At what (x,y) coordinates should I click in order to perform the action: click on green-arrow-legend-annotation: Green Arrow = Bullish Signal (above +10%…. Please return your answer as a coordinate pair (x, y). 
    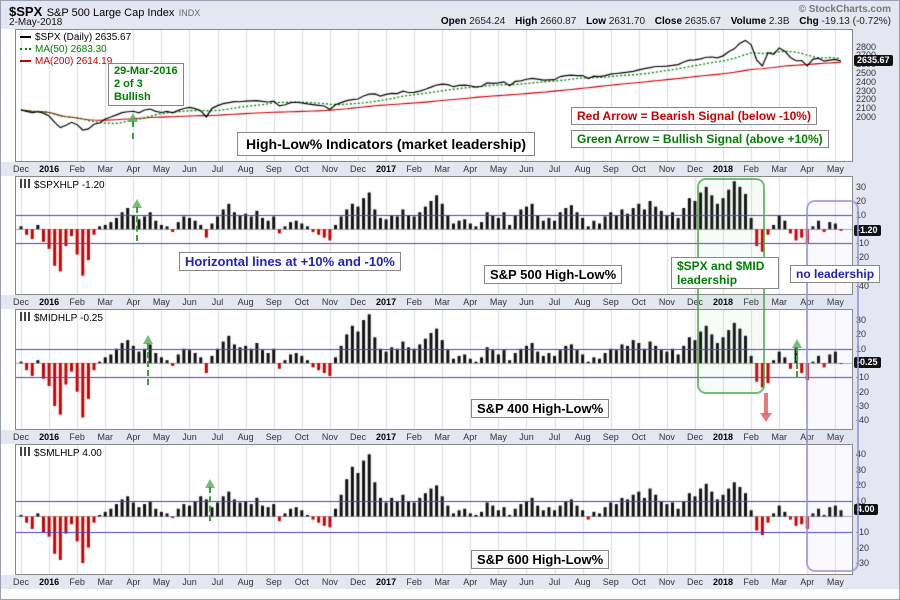
    Looking at the image, I should click on (700, 139).